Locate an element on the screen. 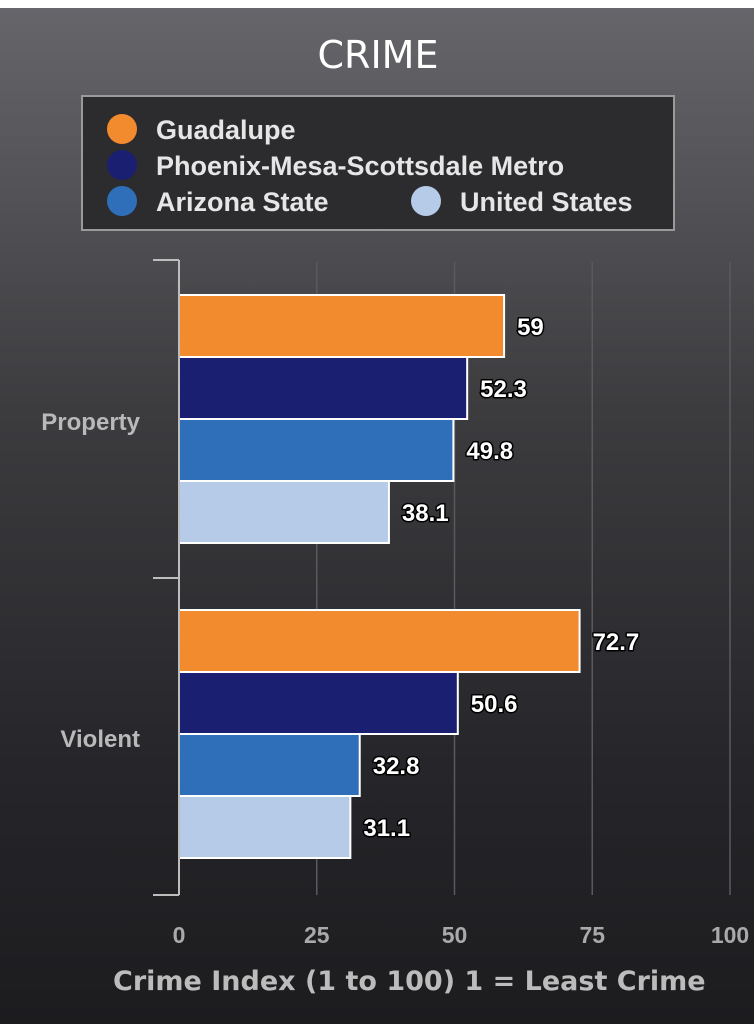  bar-value-label: 32.8 is located at coordinates (396, 766).